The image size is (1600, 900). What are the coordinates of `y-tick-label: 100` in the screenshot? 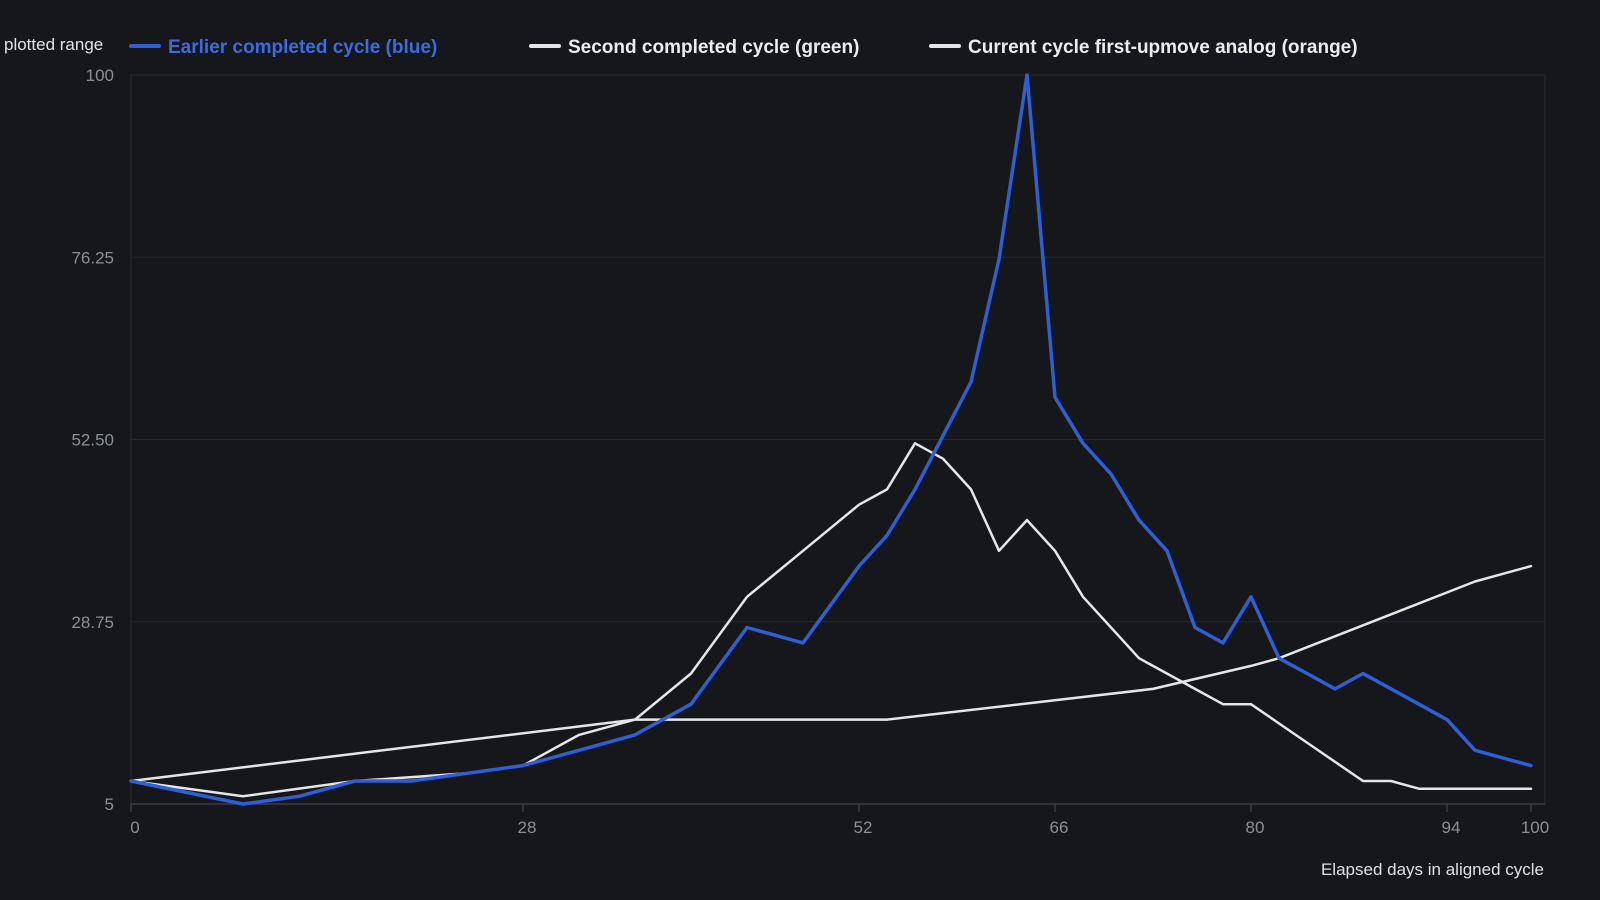 It's located at (100, 75).